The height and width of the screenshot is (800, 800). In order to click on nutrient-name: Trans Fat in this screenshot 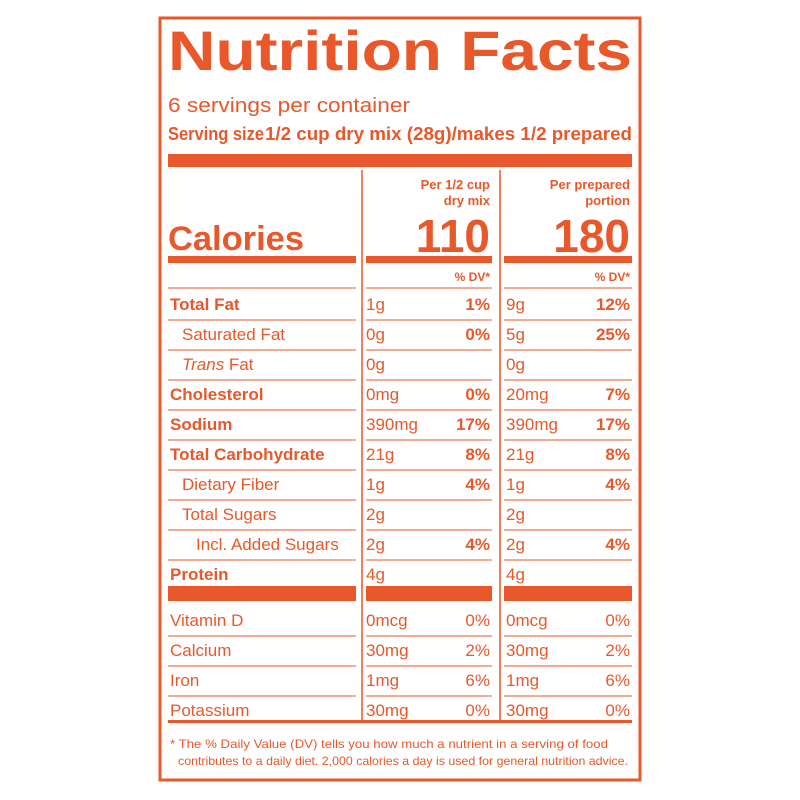, I will do `click(218, 364)`.